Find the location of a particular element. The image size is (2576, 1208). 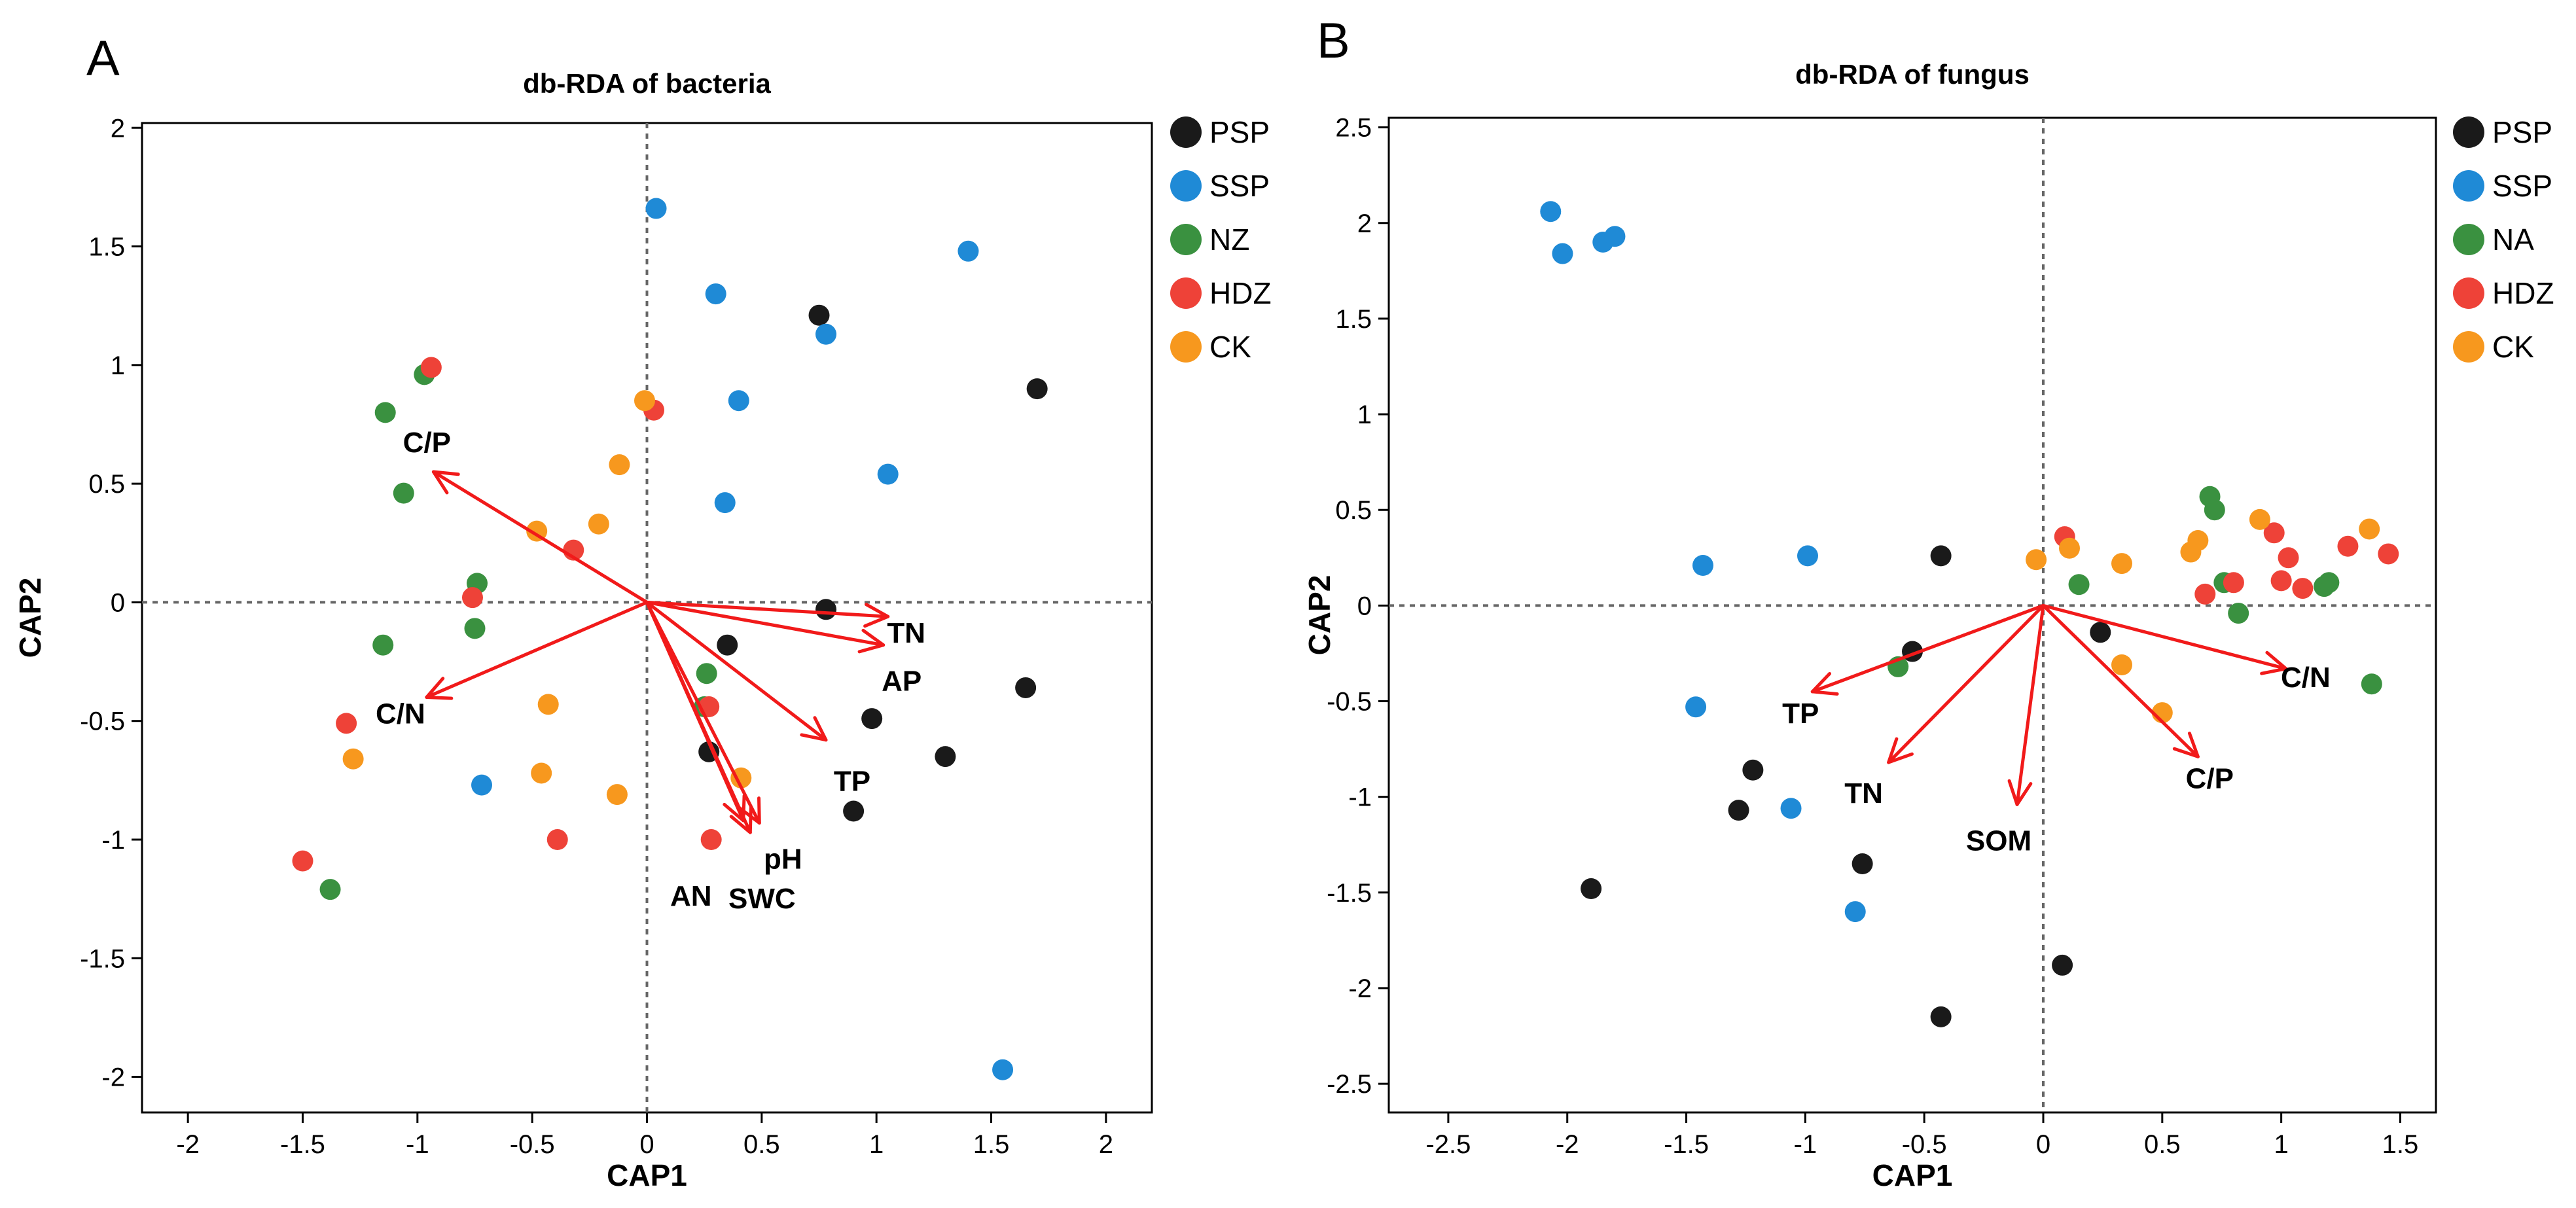

panel-a-vector-head-tn is located at coordinates (876, 615).